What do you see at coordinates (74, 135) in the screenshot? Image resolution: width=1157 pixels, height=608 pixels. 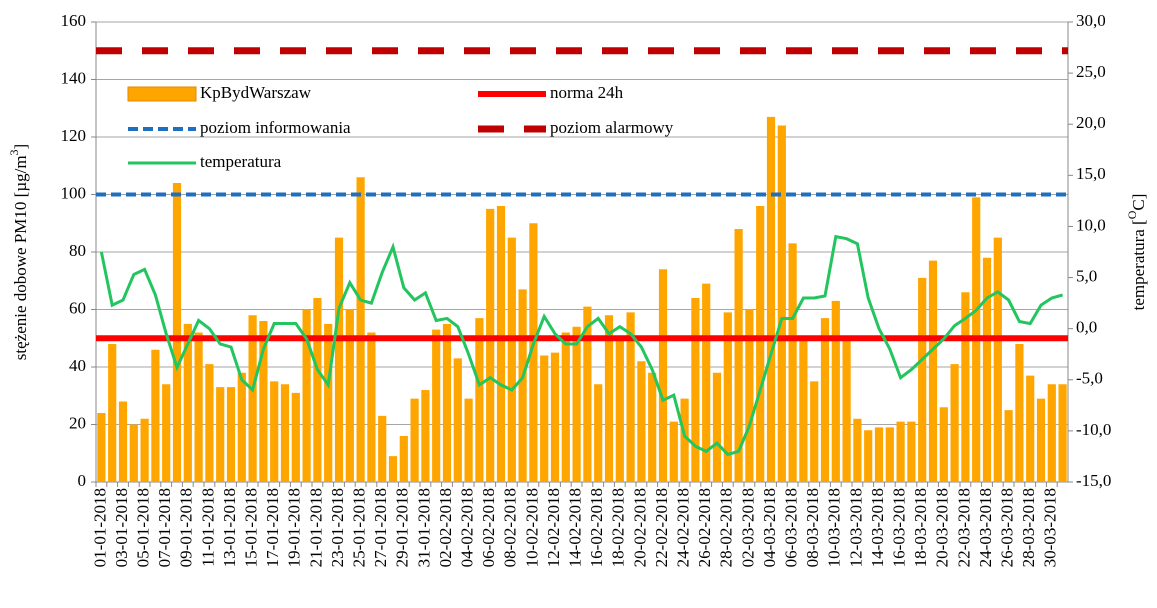 I see `y-tick-label: 120` at bounding box center [74, 135].